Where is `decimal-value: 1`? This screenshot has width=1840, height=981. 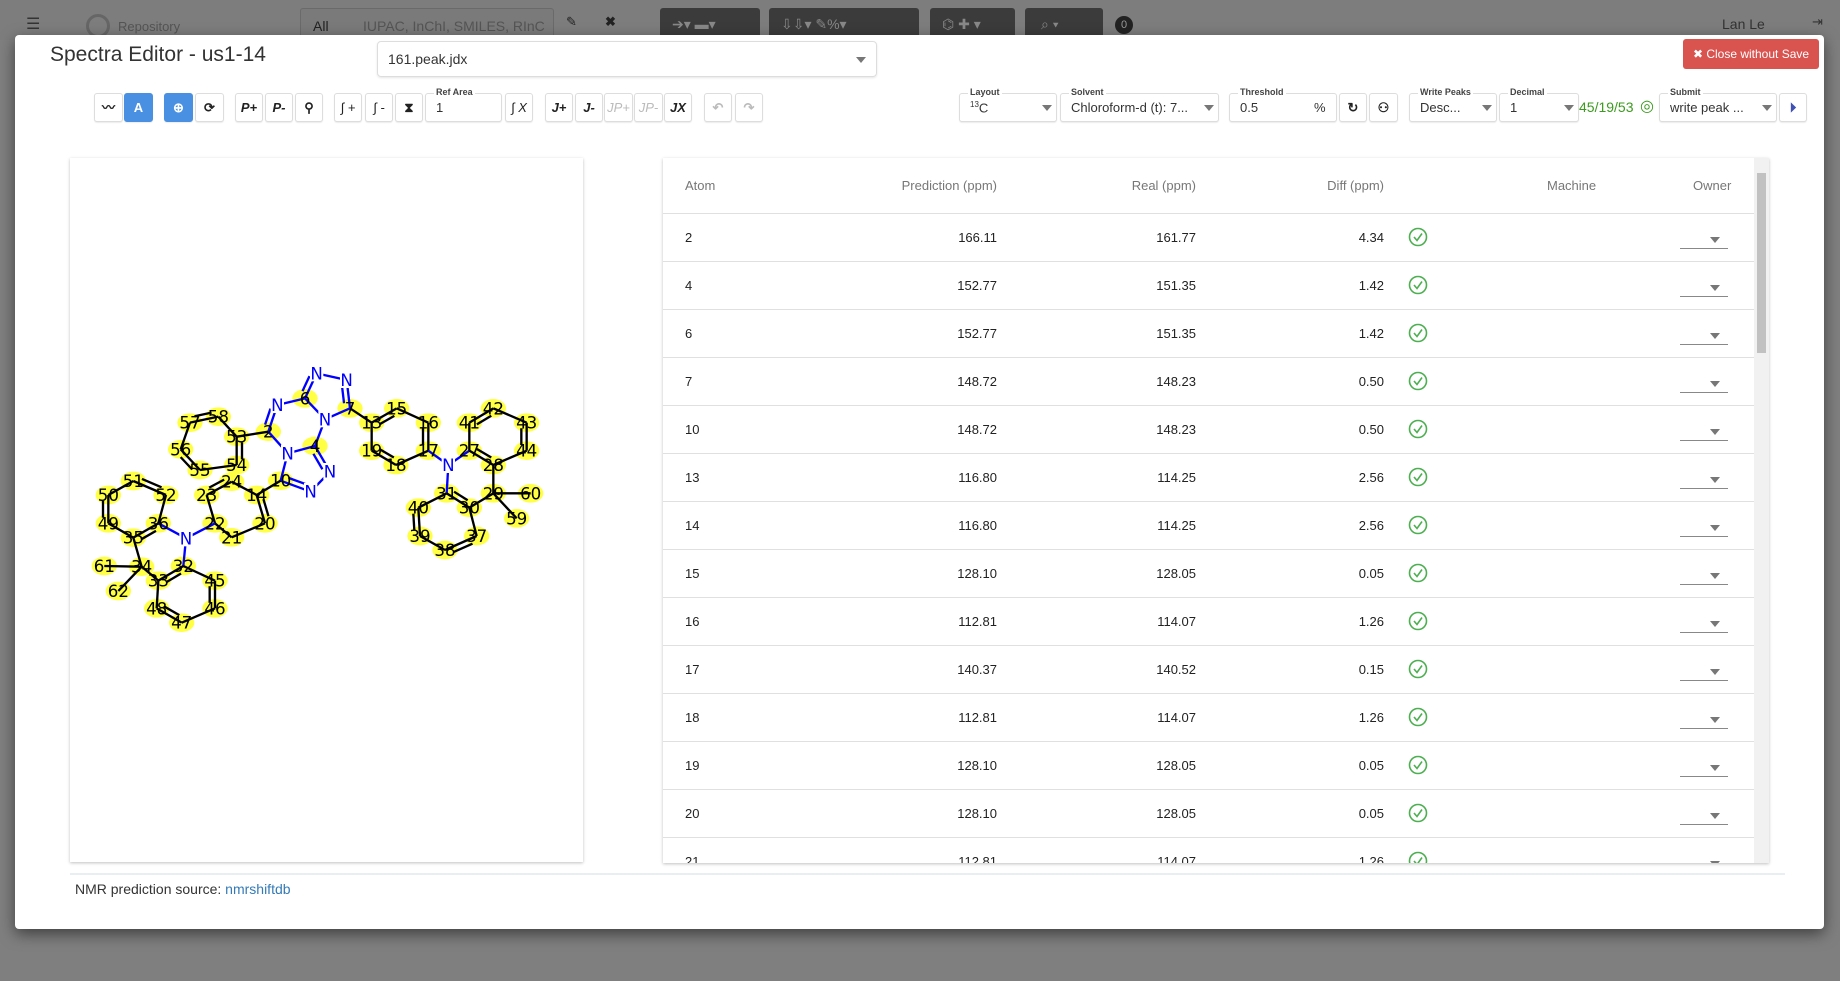
decimal-value: 1 is located at coordinates (1514, 107).